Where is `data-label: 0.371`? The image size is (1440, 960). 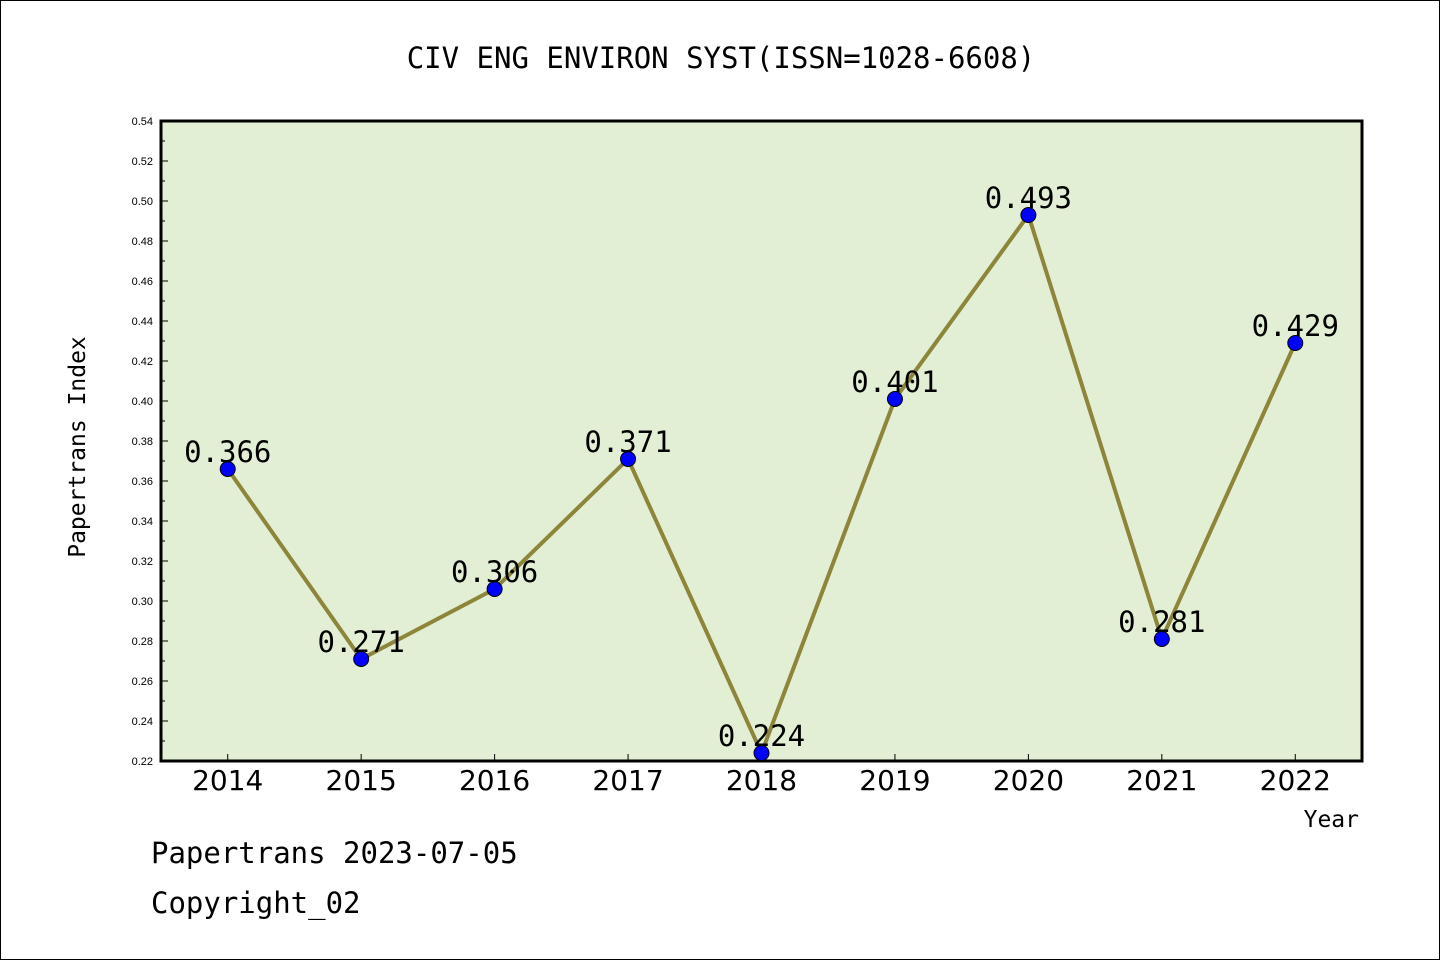 data-label: 0.371 is located at coordinates (627, 442).